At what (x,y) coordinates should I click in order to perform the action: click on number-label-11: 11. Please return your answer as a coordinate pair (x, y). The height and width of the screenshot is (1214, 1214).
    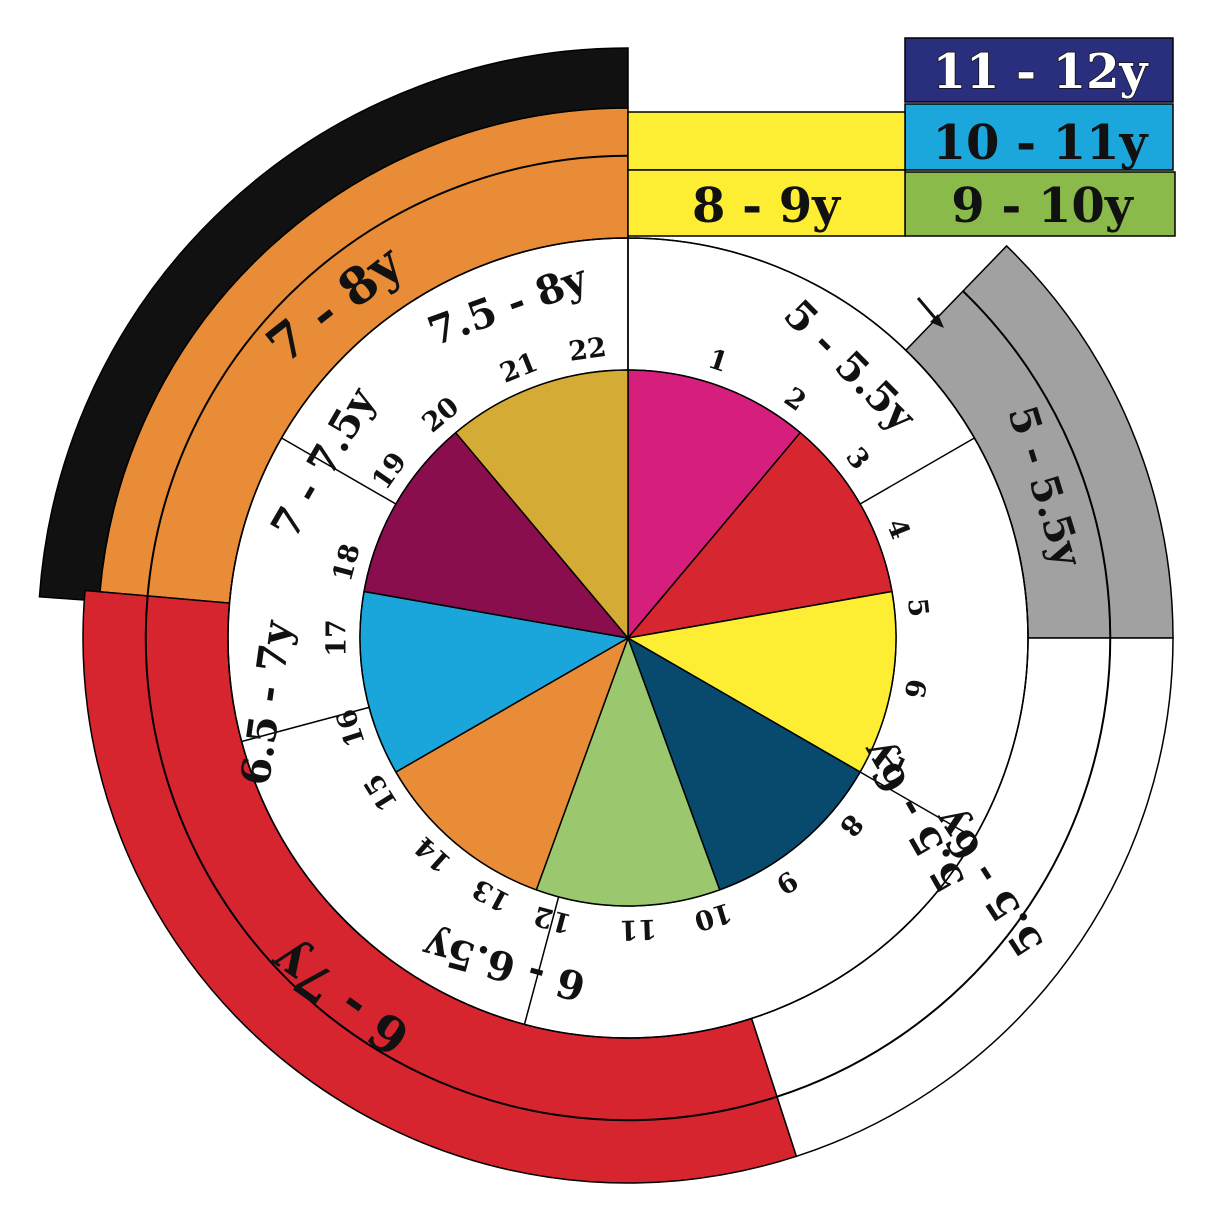
    Looking at the image, I should click on (638, 929).